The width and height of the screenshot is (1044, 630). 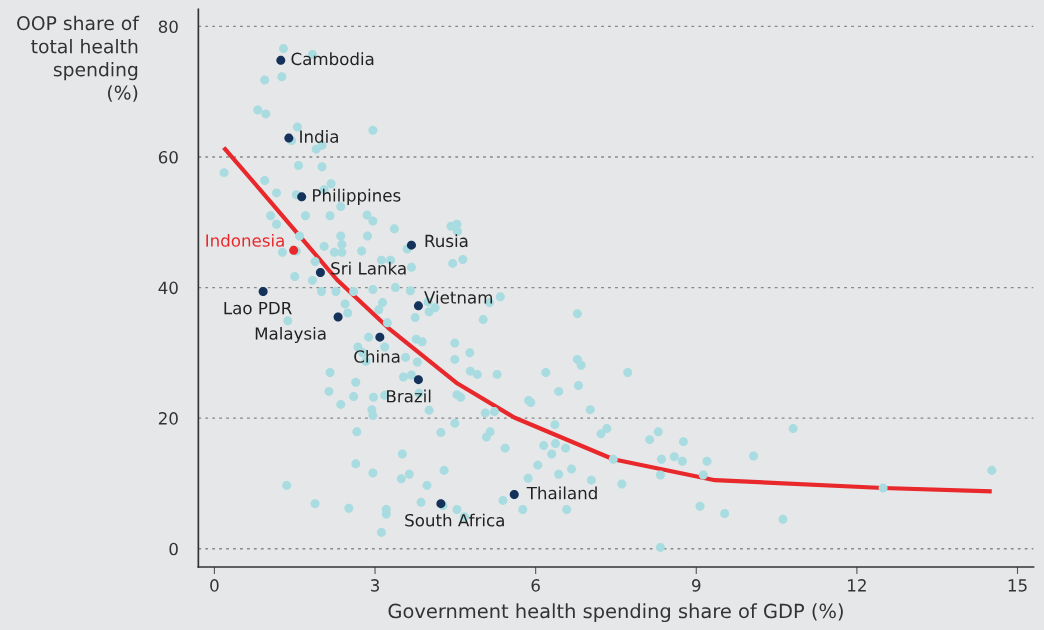 What do you see at coordinates (173, 549) in the screenshot?
I see `y-tick-label: 0` at bounding box center [173, 549].